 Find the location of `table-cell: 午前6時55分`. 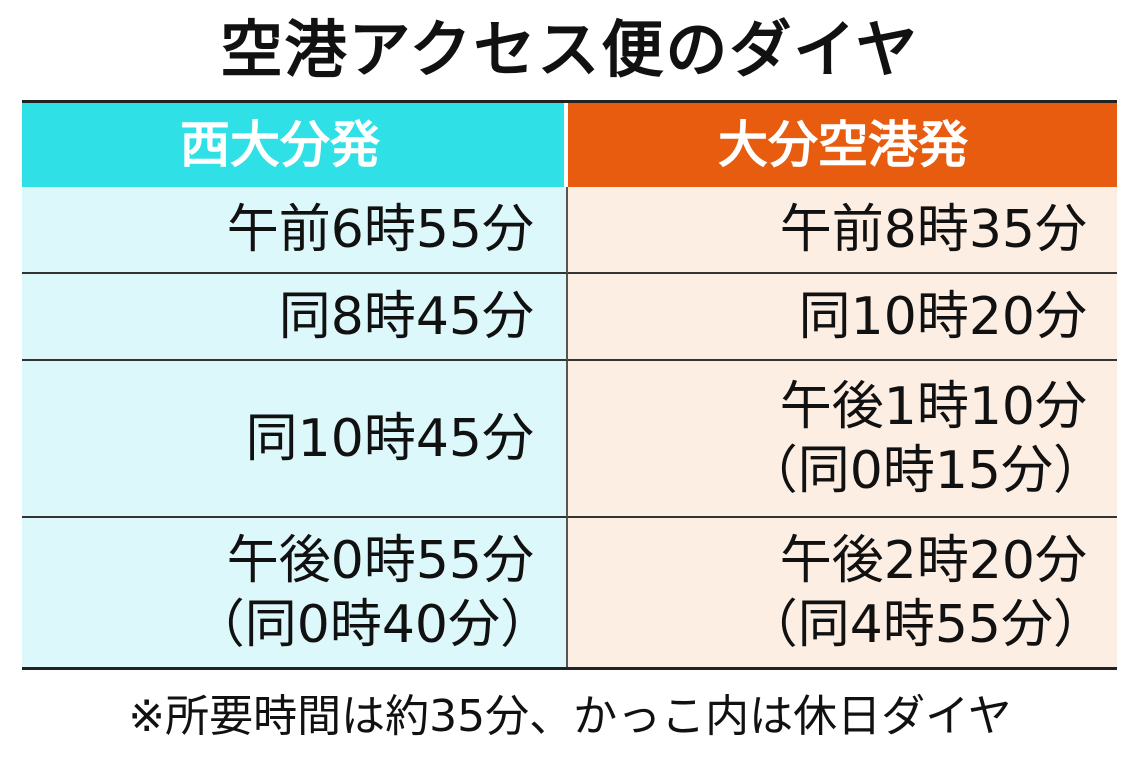

table-cell: 午前6時55分 is located at coordinates (295, 230).